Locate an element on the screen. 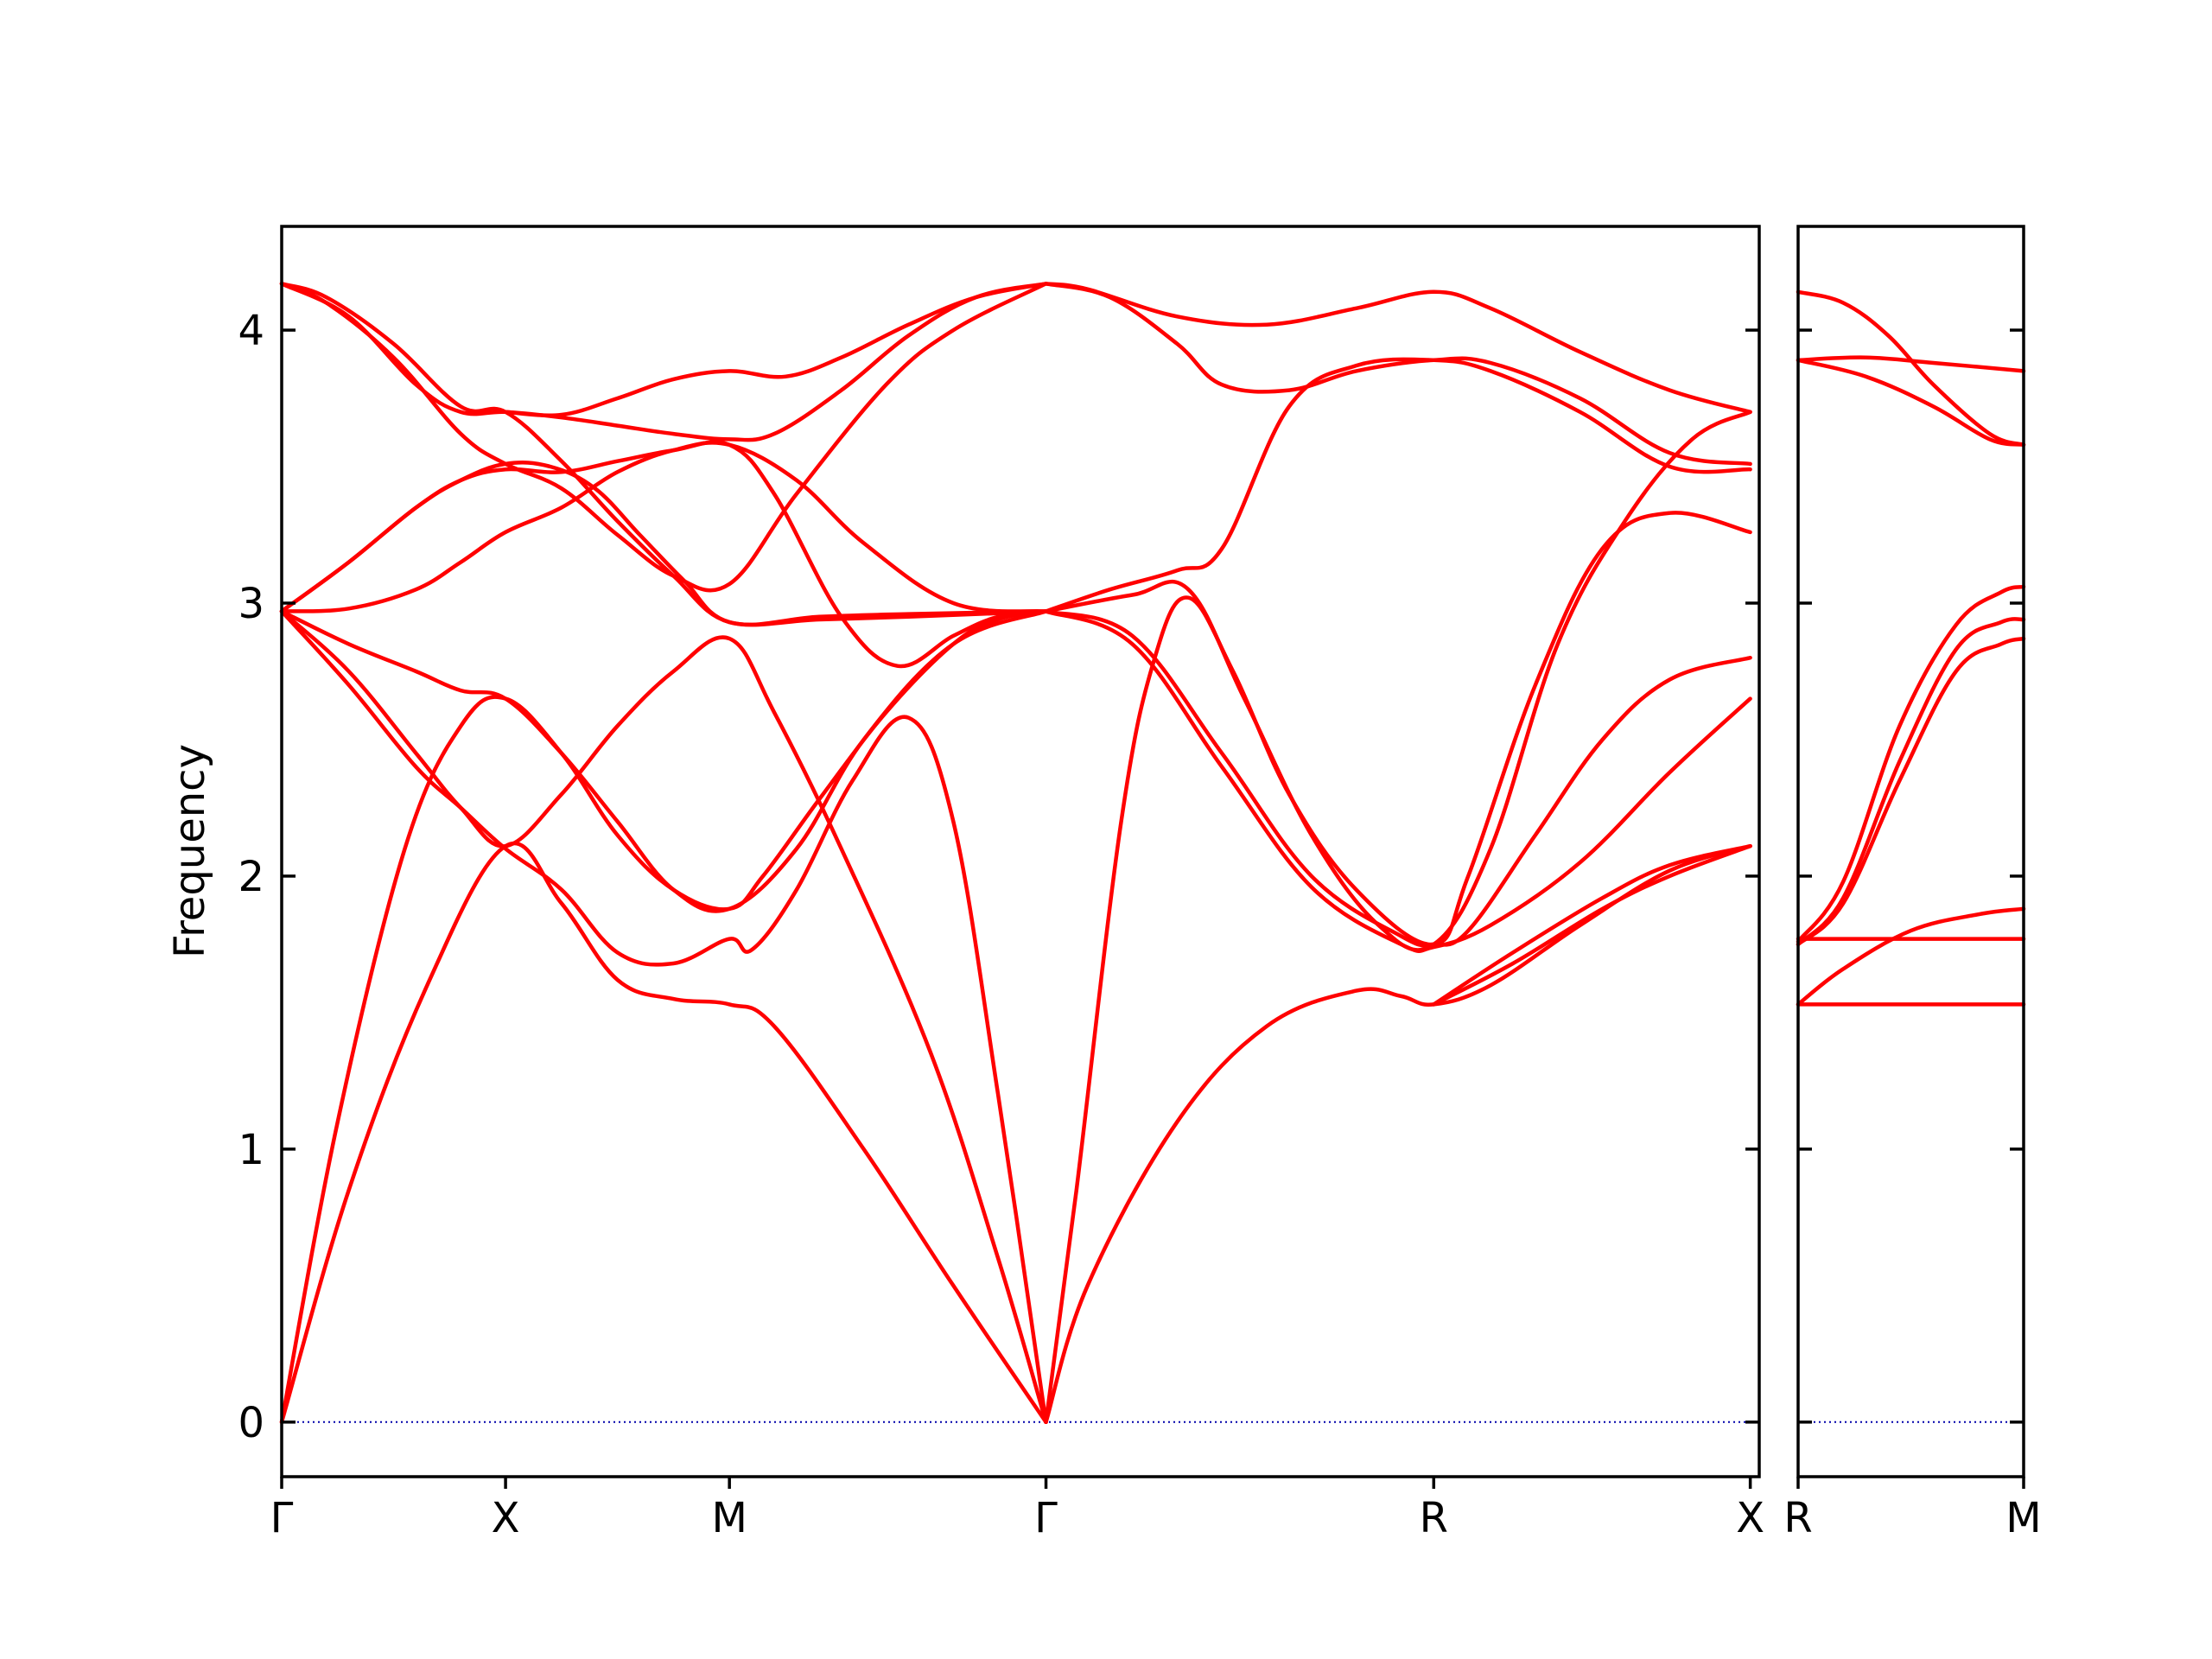 The width and height of the screenshot is (2212, 1659). band-lines-side is located at coordinates (1911, 648).